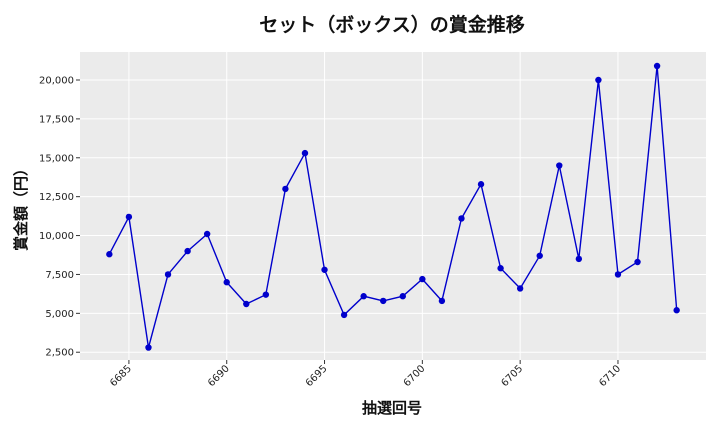 This screenshot has width=720, height=432. I want to click on chart-title: セット（ボックス）の賞金推移, so click(391, 24).